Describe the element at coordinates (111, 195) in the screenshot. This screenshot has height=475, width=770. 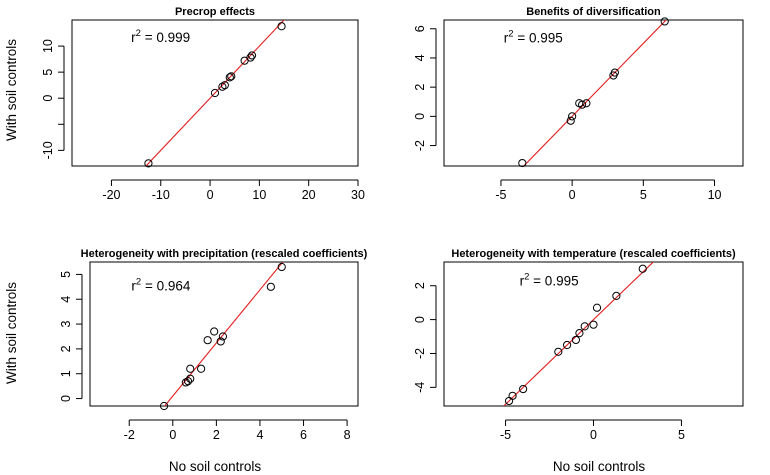
I see `x-tick-label: -20` at that location.